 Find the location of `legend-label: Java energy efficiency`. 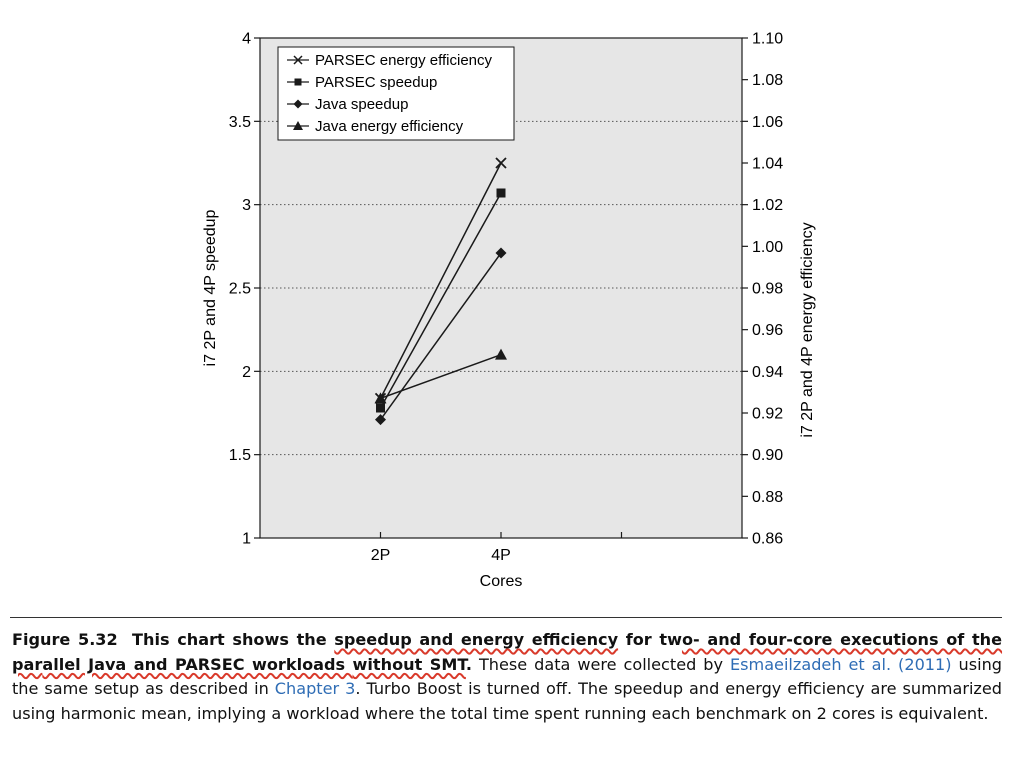

legend-label: Java energy efficiency is located at coordinates (389, 126).